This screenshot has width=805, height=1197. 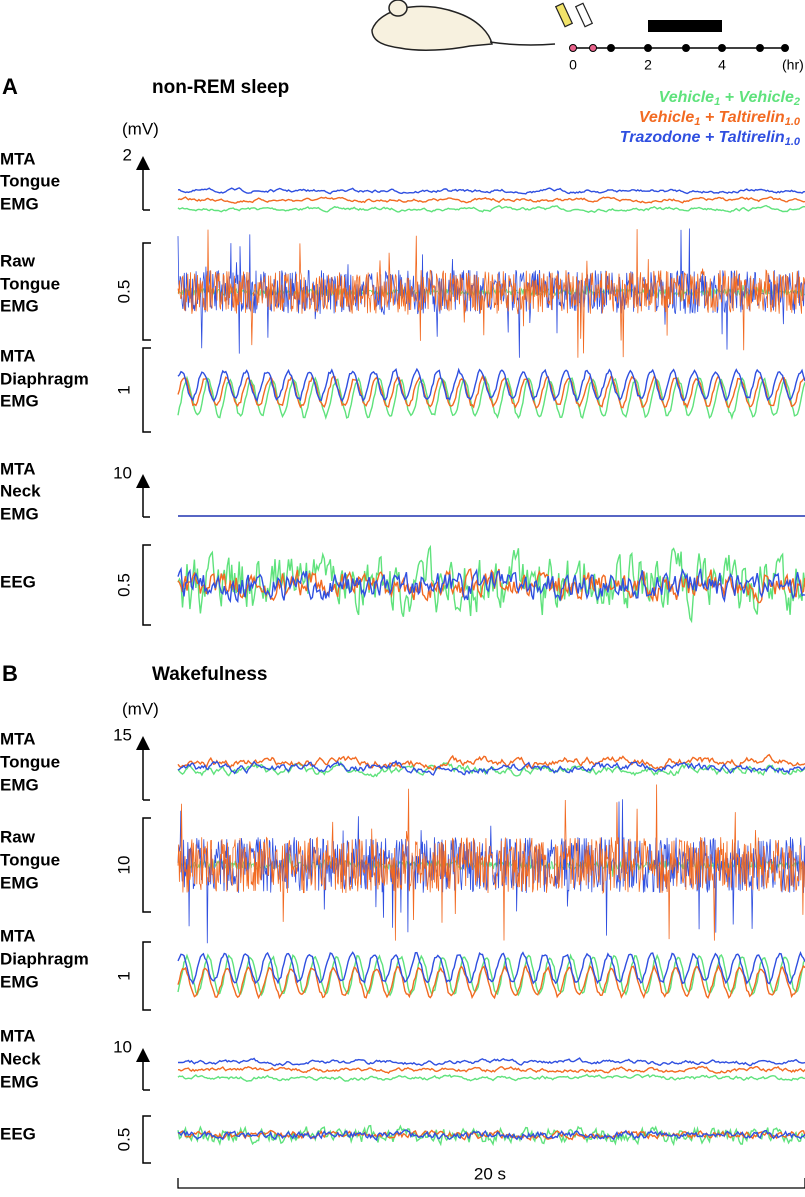 I want to click on legend-entry: Vehicle1 + Vehicle2, so click(x=729, y=98).